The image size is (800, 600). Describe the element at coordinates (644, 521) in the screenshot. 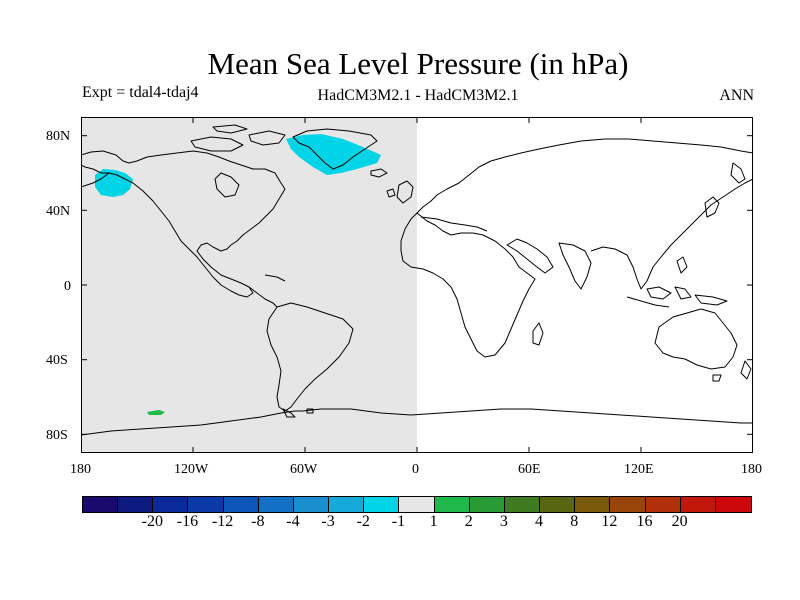

I see `colorbar-label: 16` at that location.